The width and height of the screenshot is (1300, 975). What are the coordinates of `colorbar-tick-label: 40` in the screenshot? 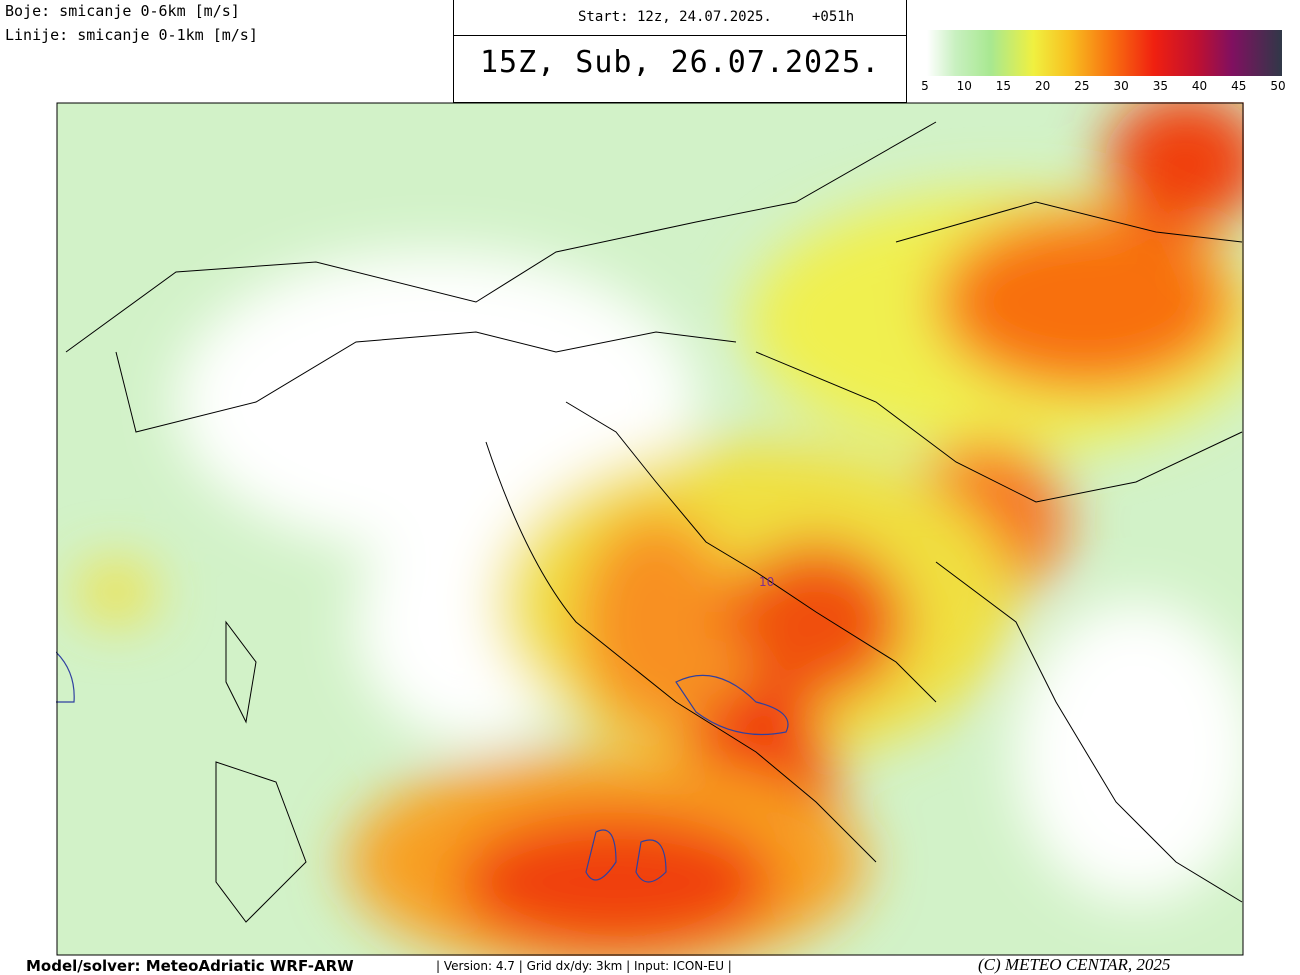 It's located at (1199, 86).